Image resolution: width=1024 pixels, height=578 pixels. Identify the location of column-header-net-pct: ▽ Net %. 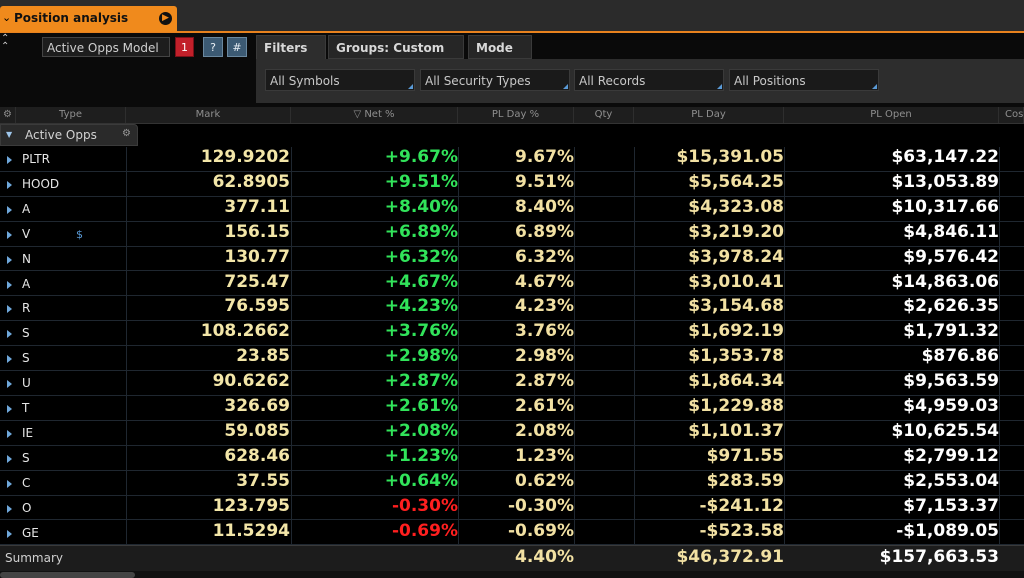
(374, 115).